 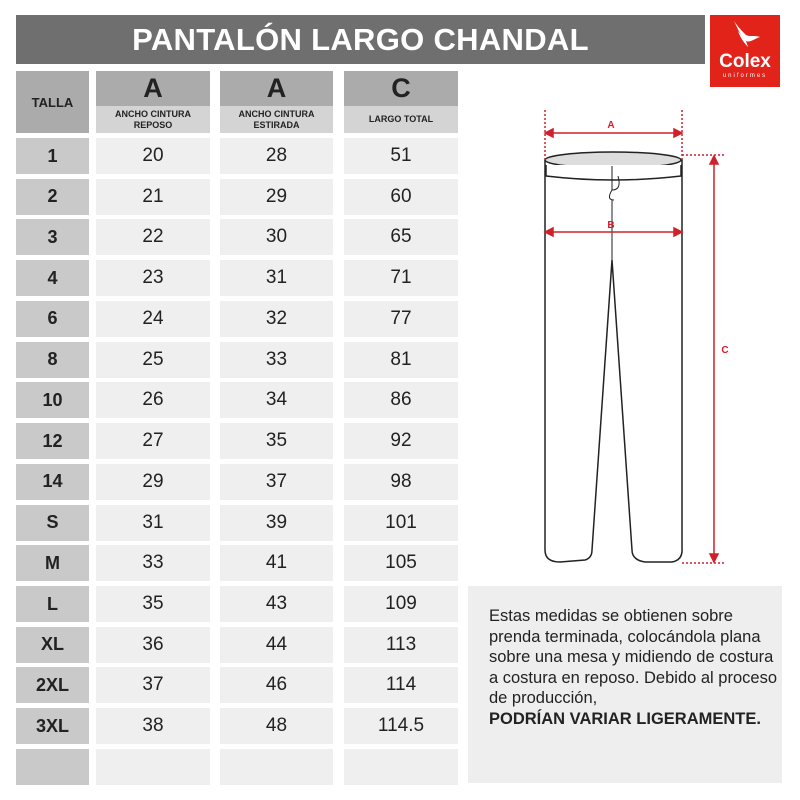 I want to click on value-cell: 38, so click(x=153, y=726).